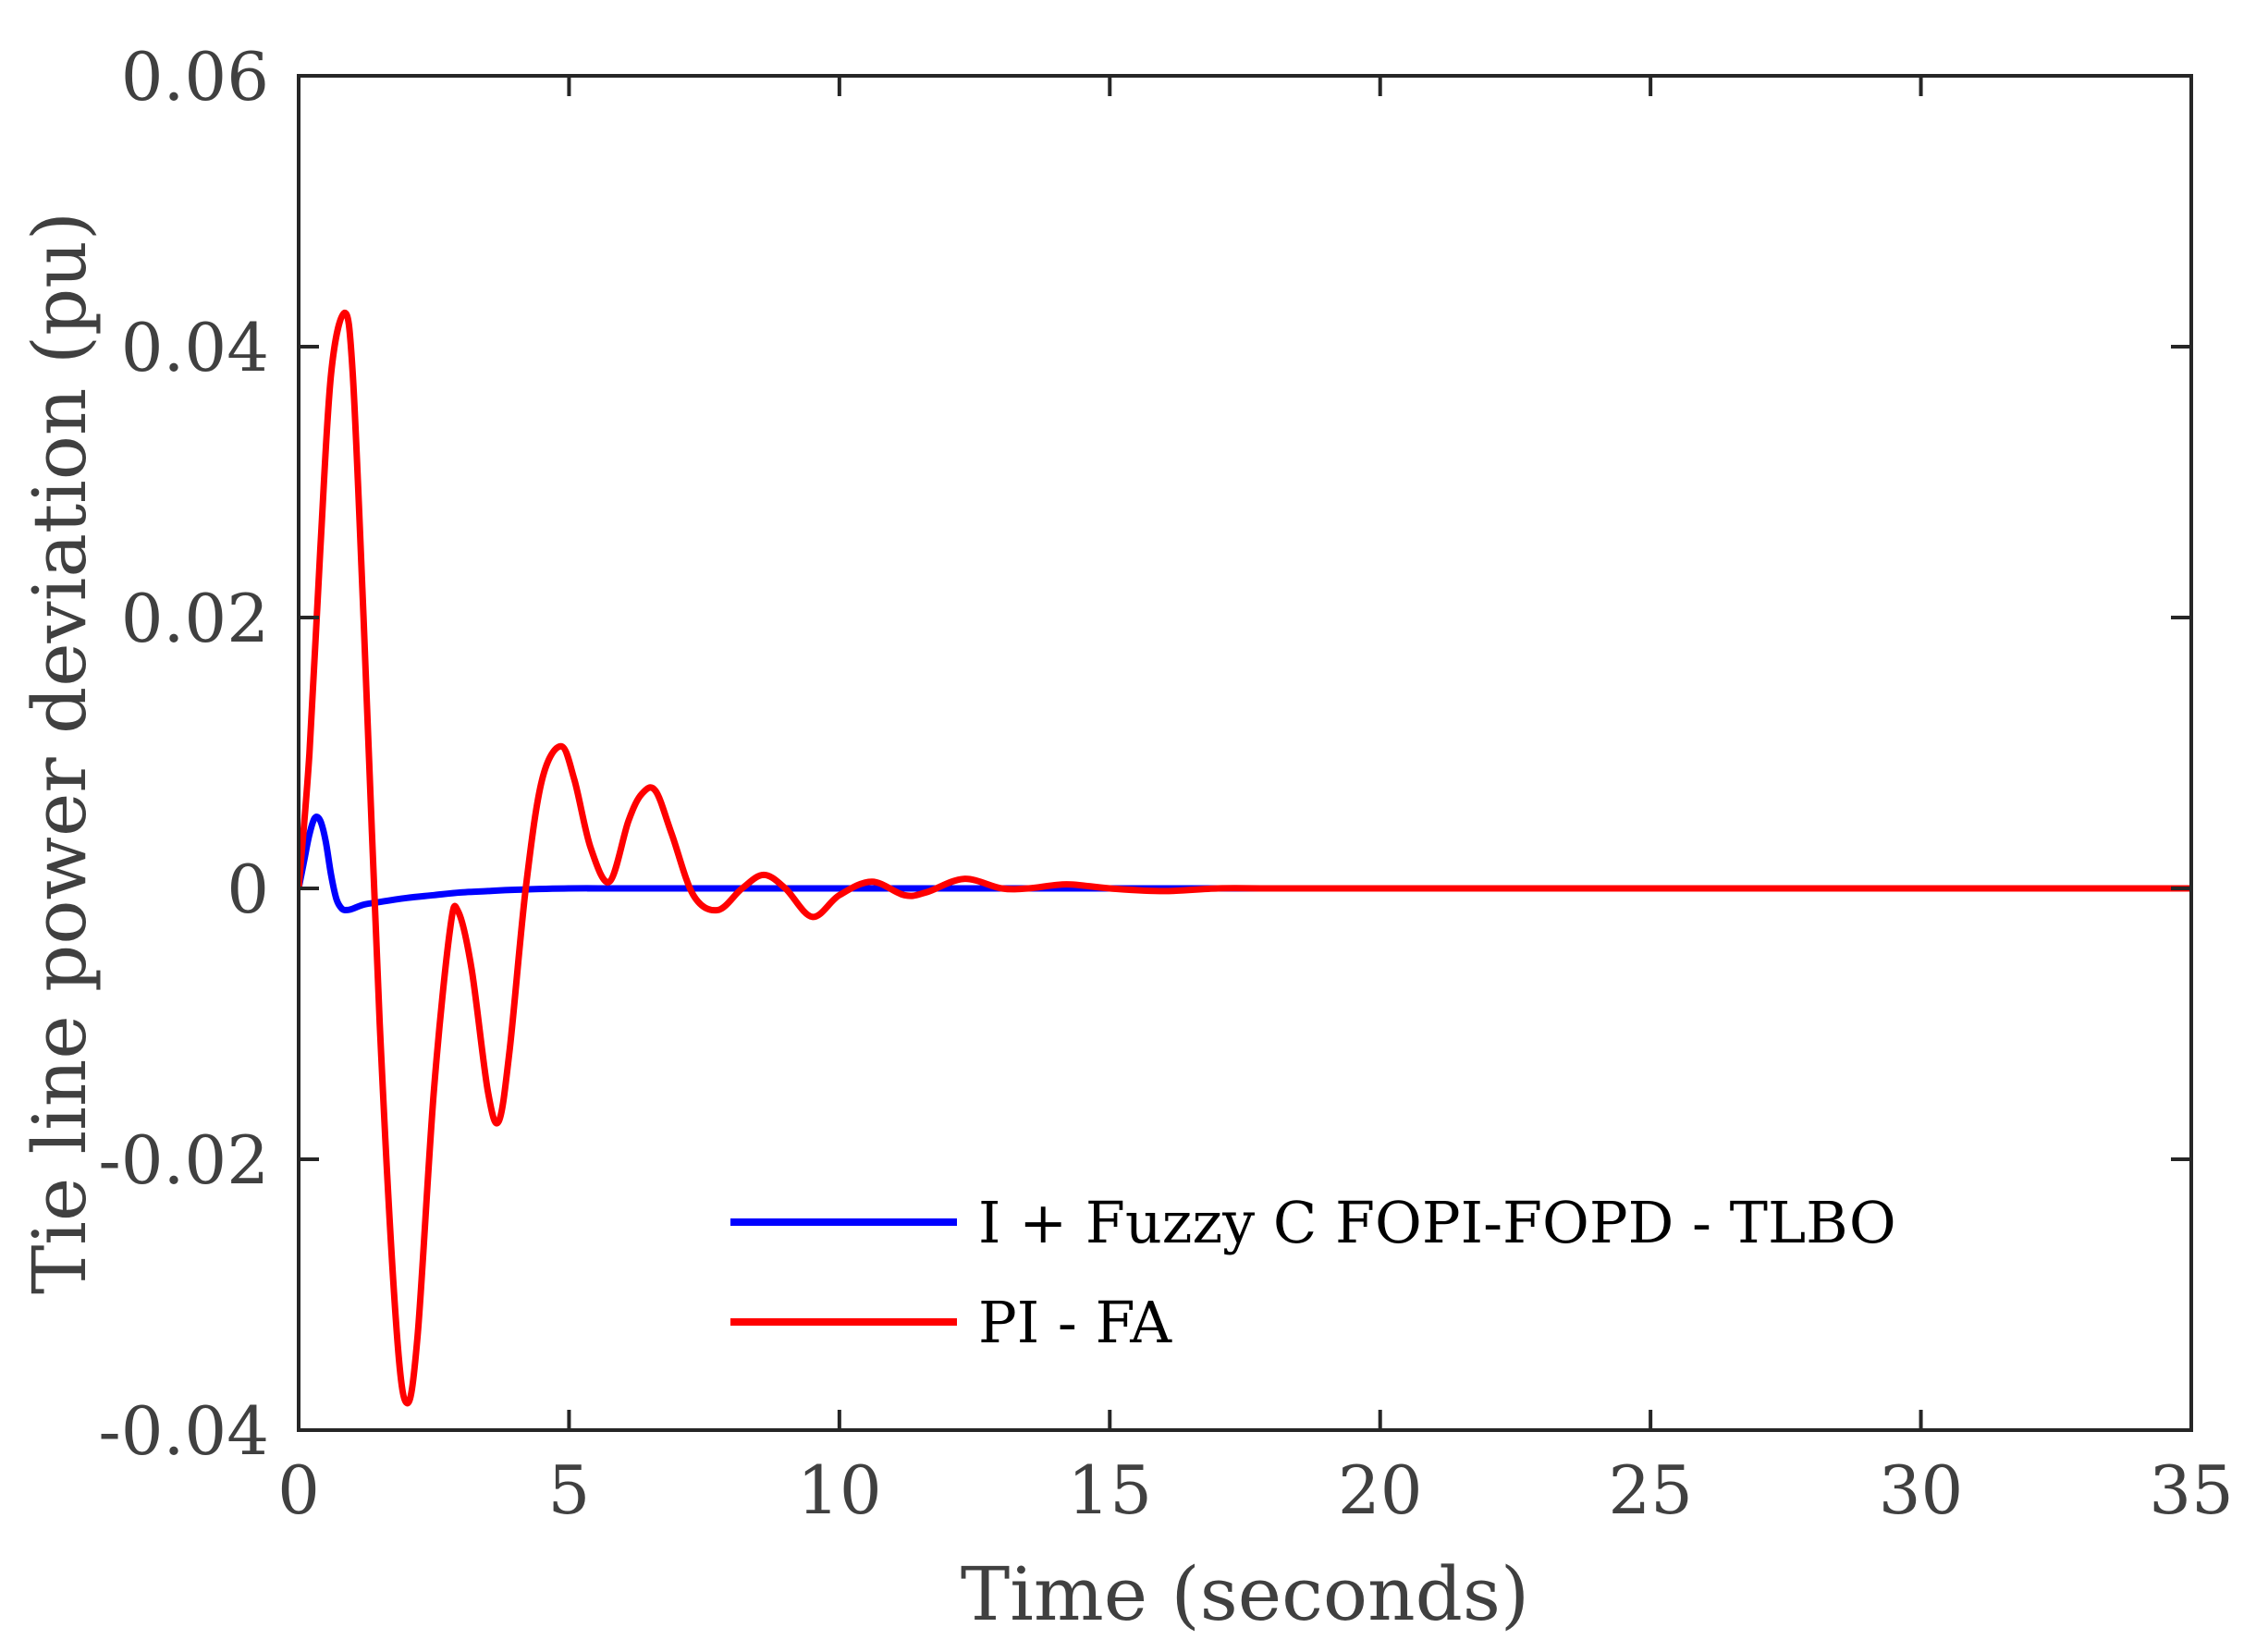 This screenshot has height=1652, width=2256. What do you see at coordinates (60, 753) in the screenshot?
I see `y-axis-title: Tie line power deviation (pu)` at bounding box center [60, 753].